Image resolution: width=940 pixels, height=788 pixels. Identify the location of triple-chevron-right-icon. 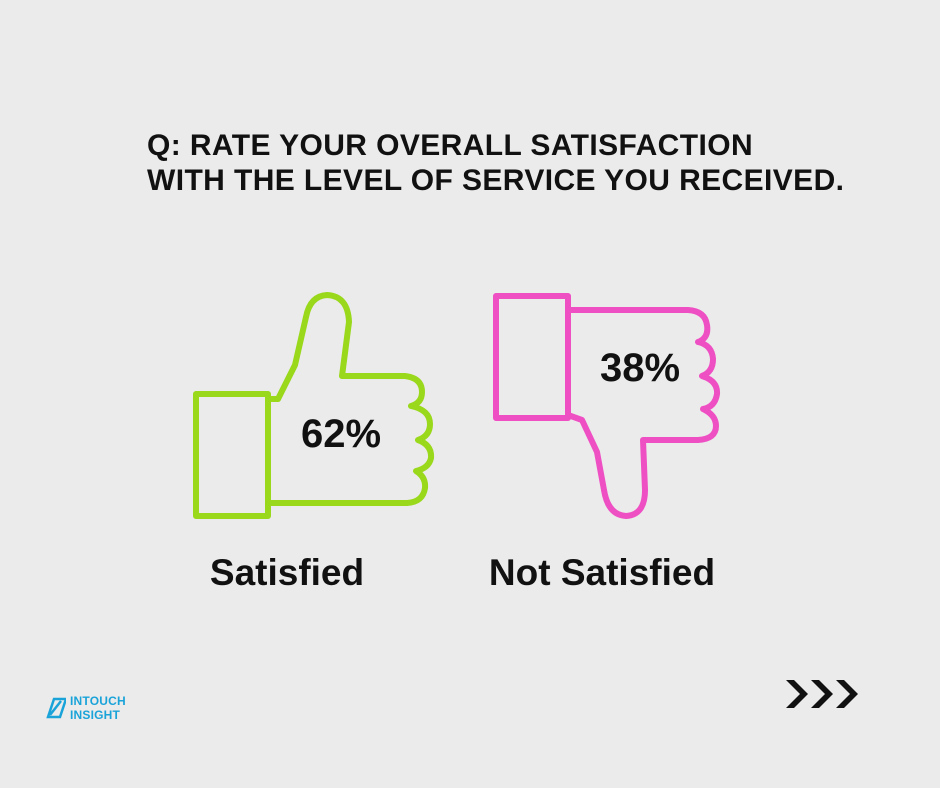
(824, 694).